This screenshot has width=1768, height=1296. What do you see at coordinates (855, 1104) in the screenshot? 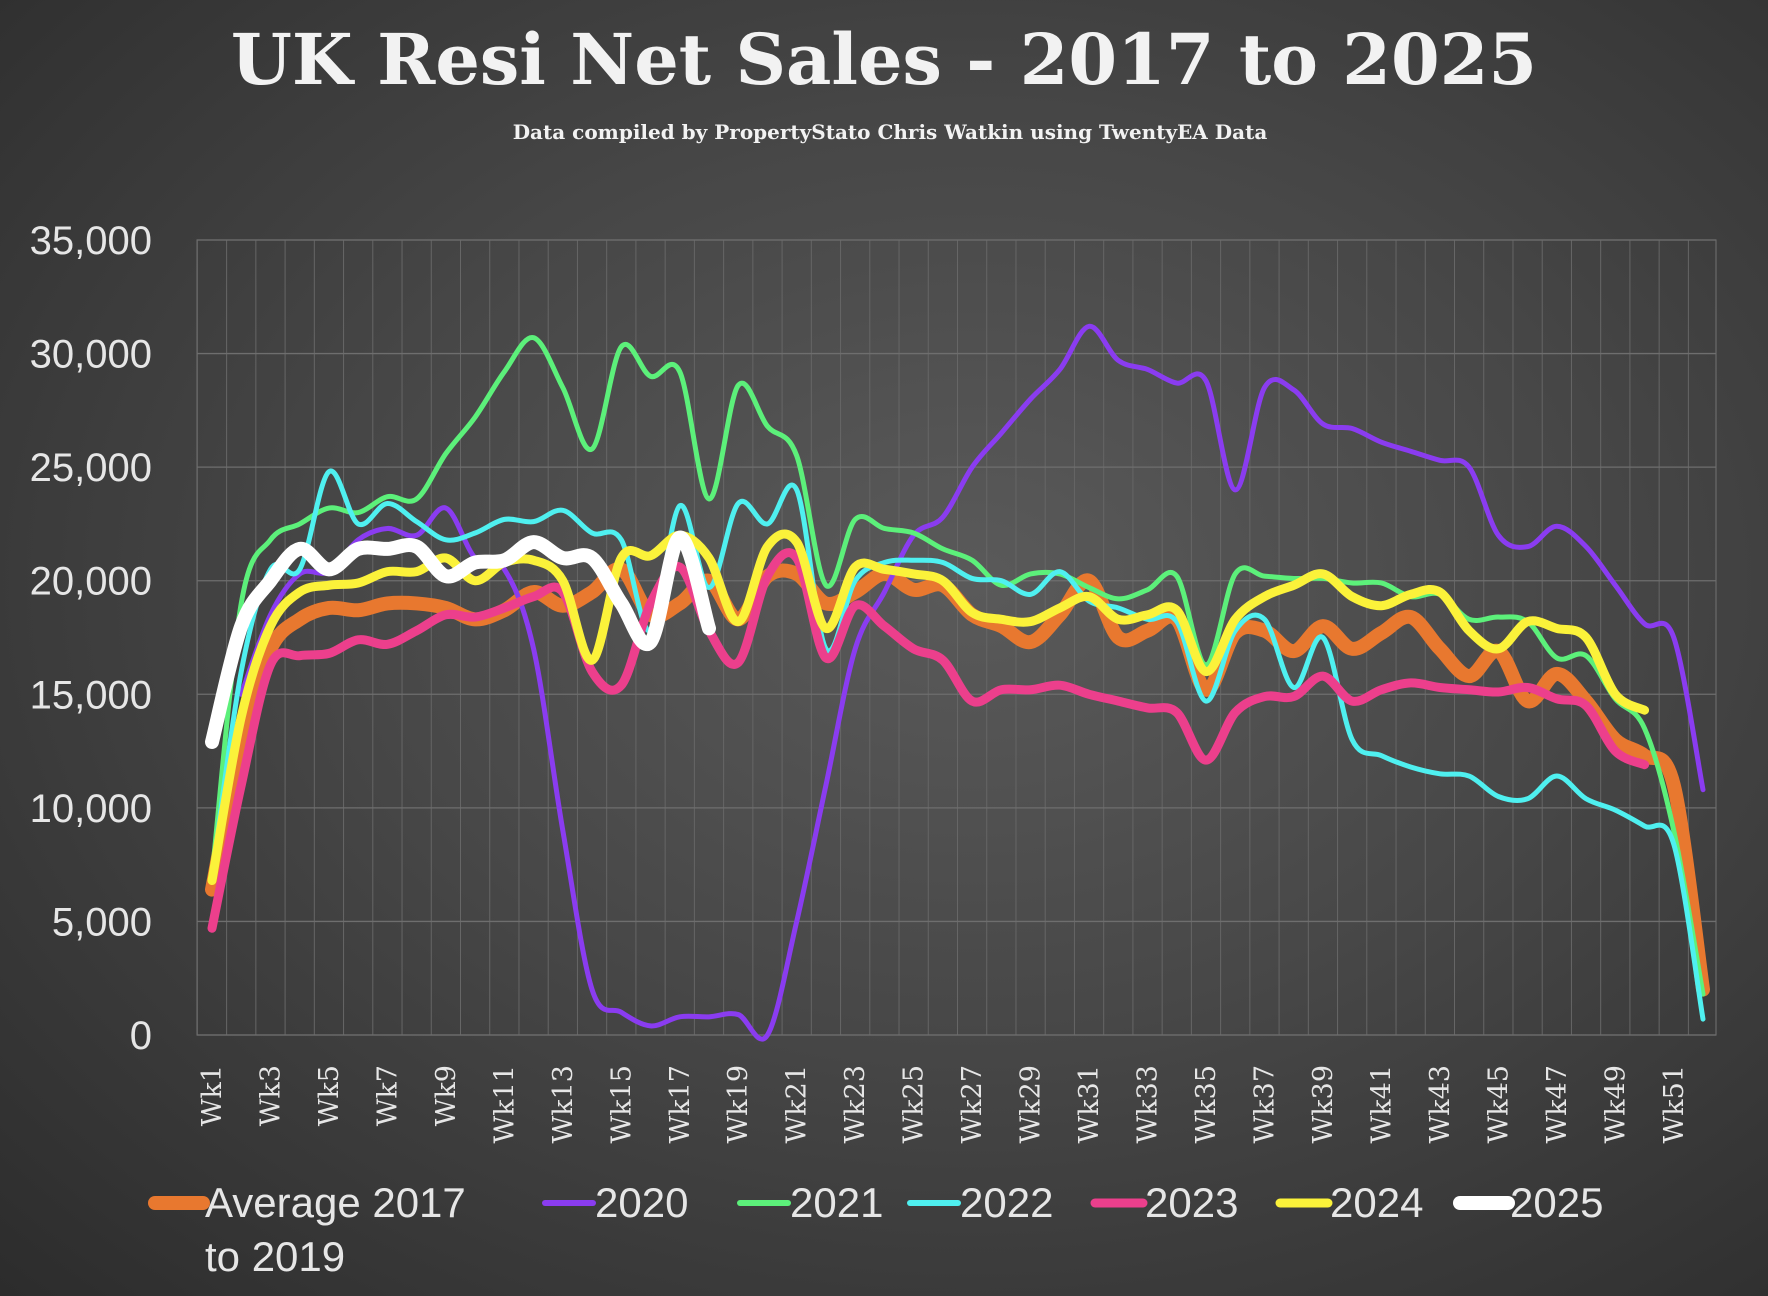
I see `x-tick-label: Wk23` at bounding box center [855, 1104].